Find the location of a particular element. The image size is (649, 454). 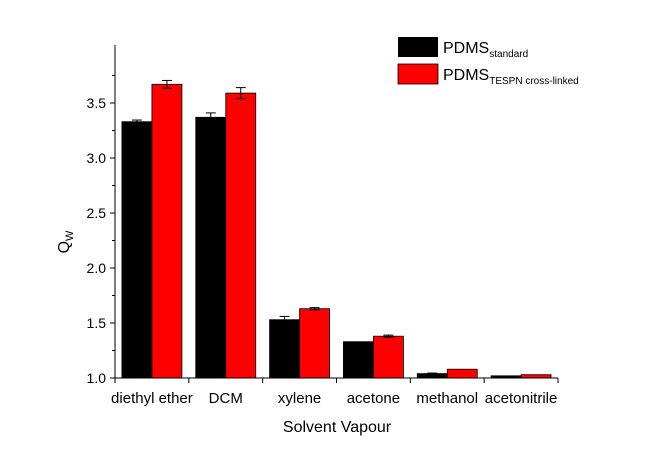

legend-label-standard-main: PDMS is located at coordinates (466, 48).